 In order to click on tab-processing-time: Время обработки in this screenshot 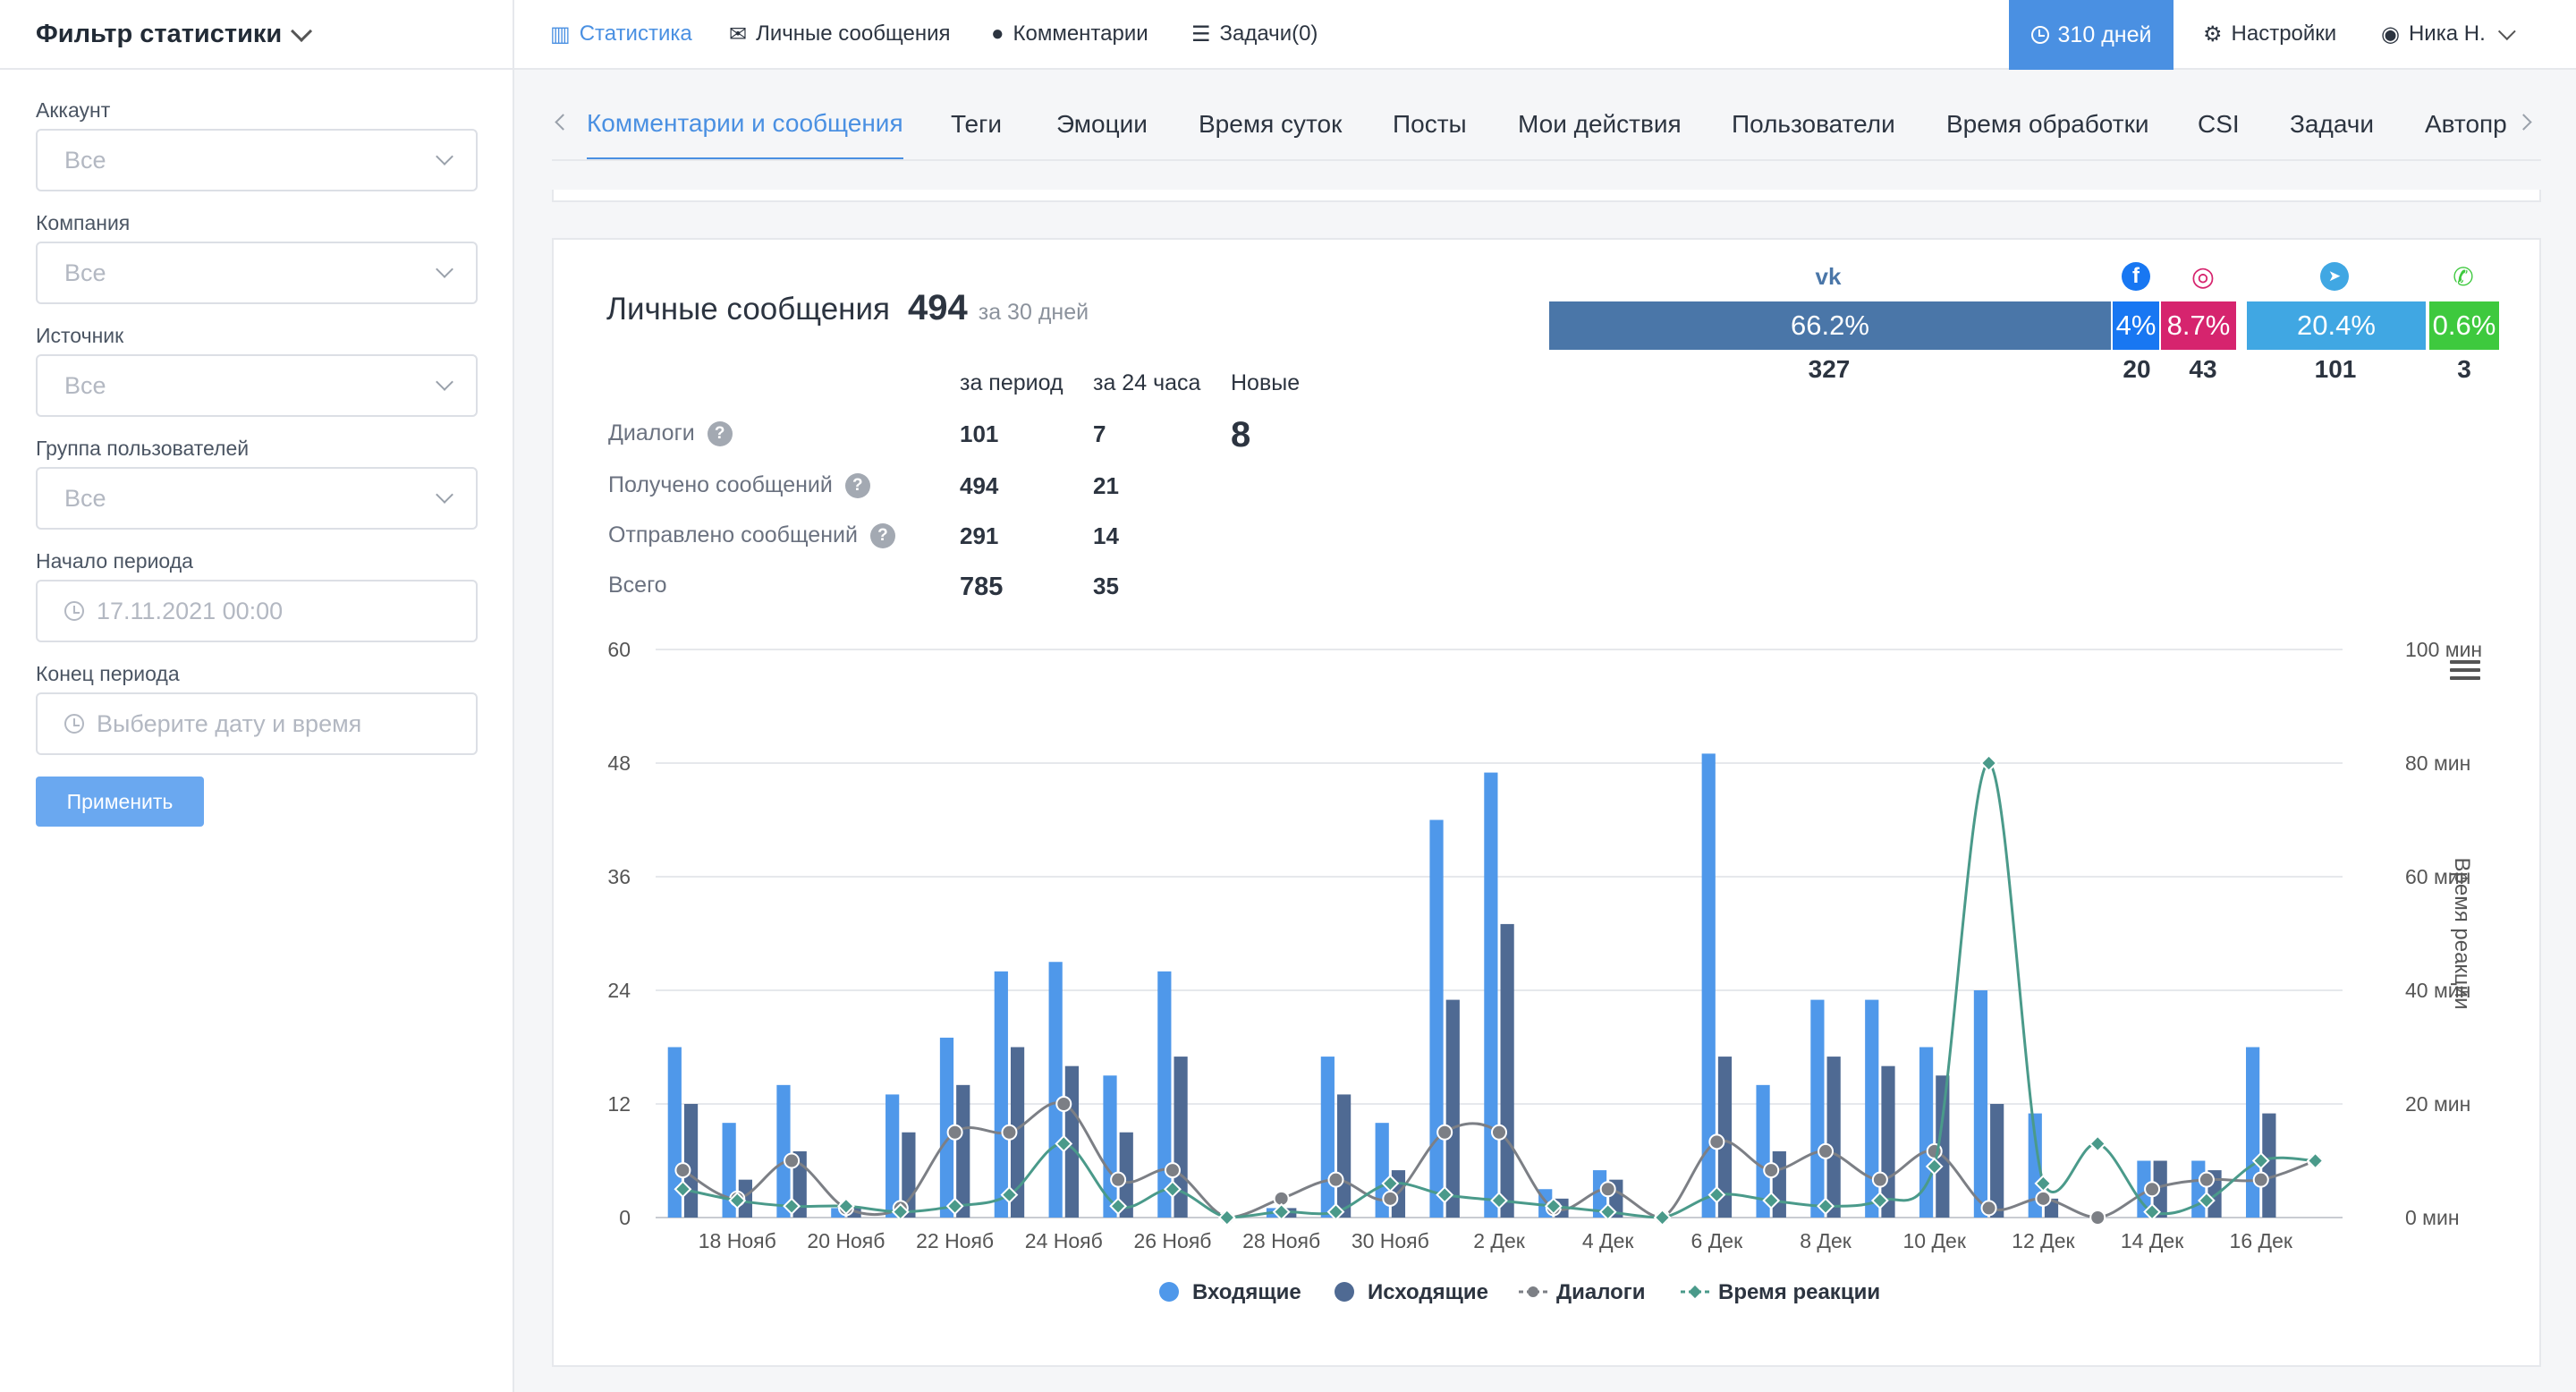, I will do `click(2047, 124)`.